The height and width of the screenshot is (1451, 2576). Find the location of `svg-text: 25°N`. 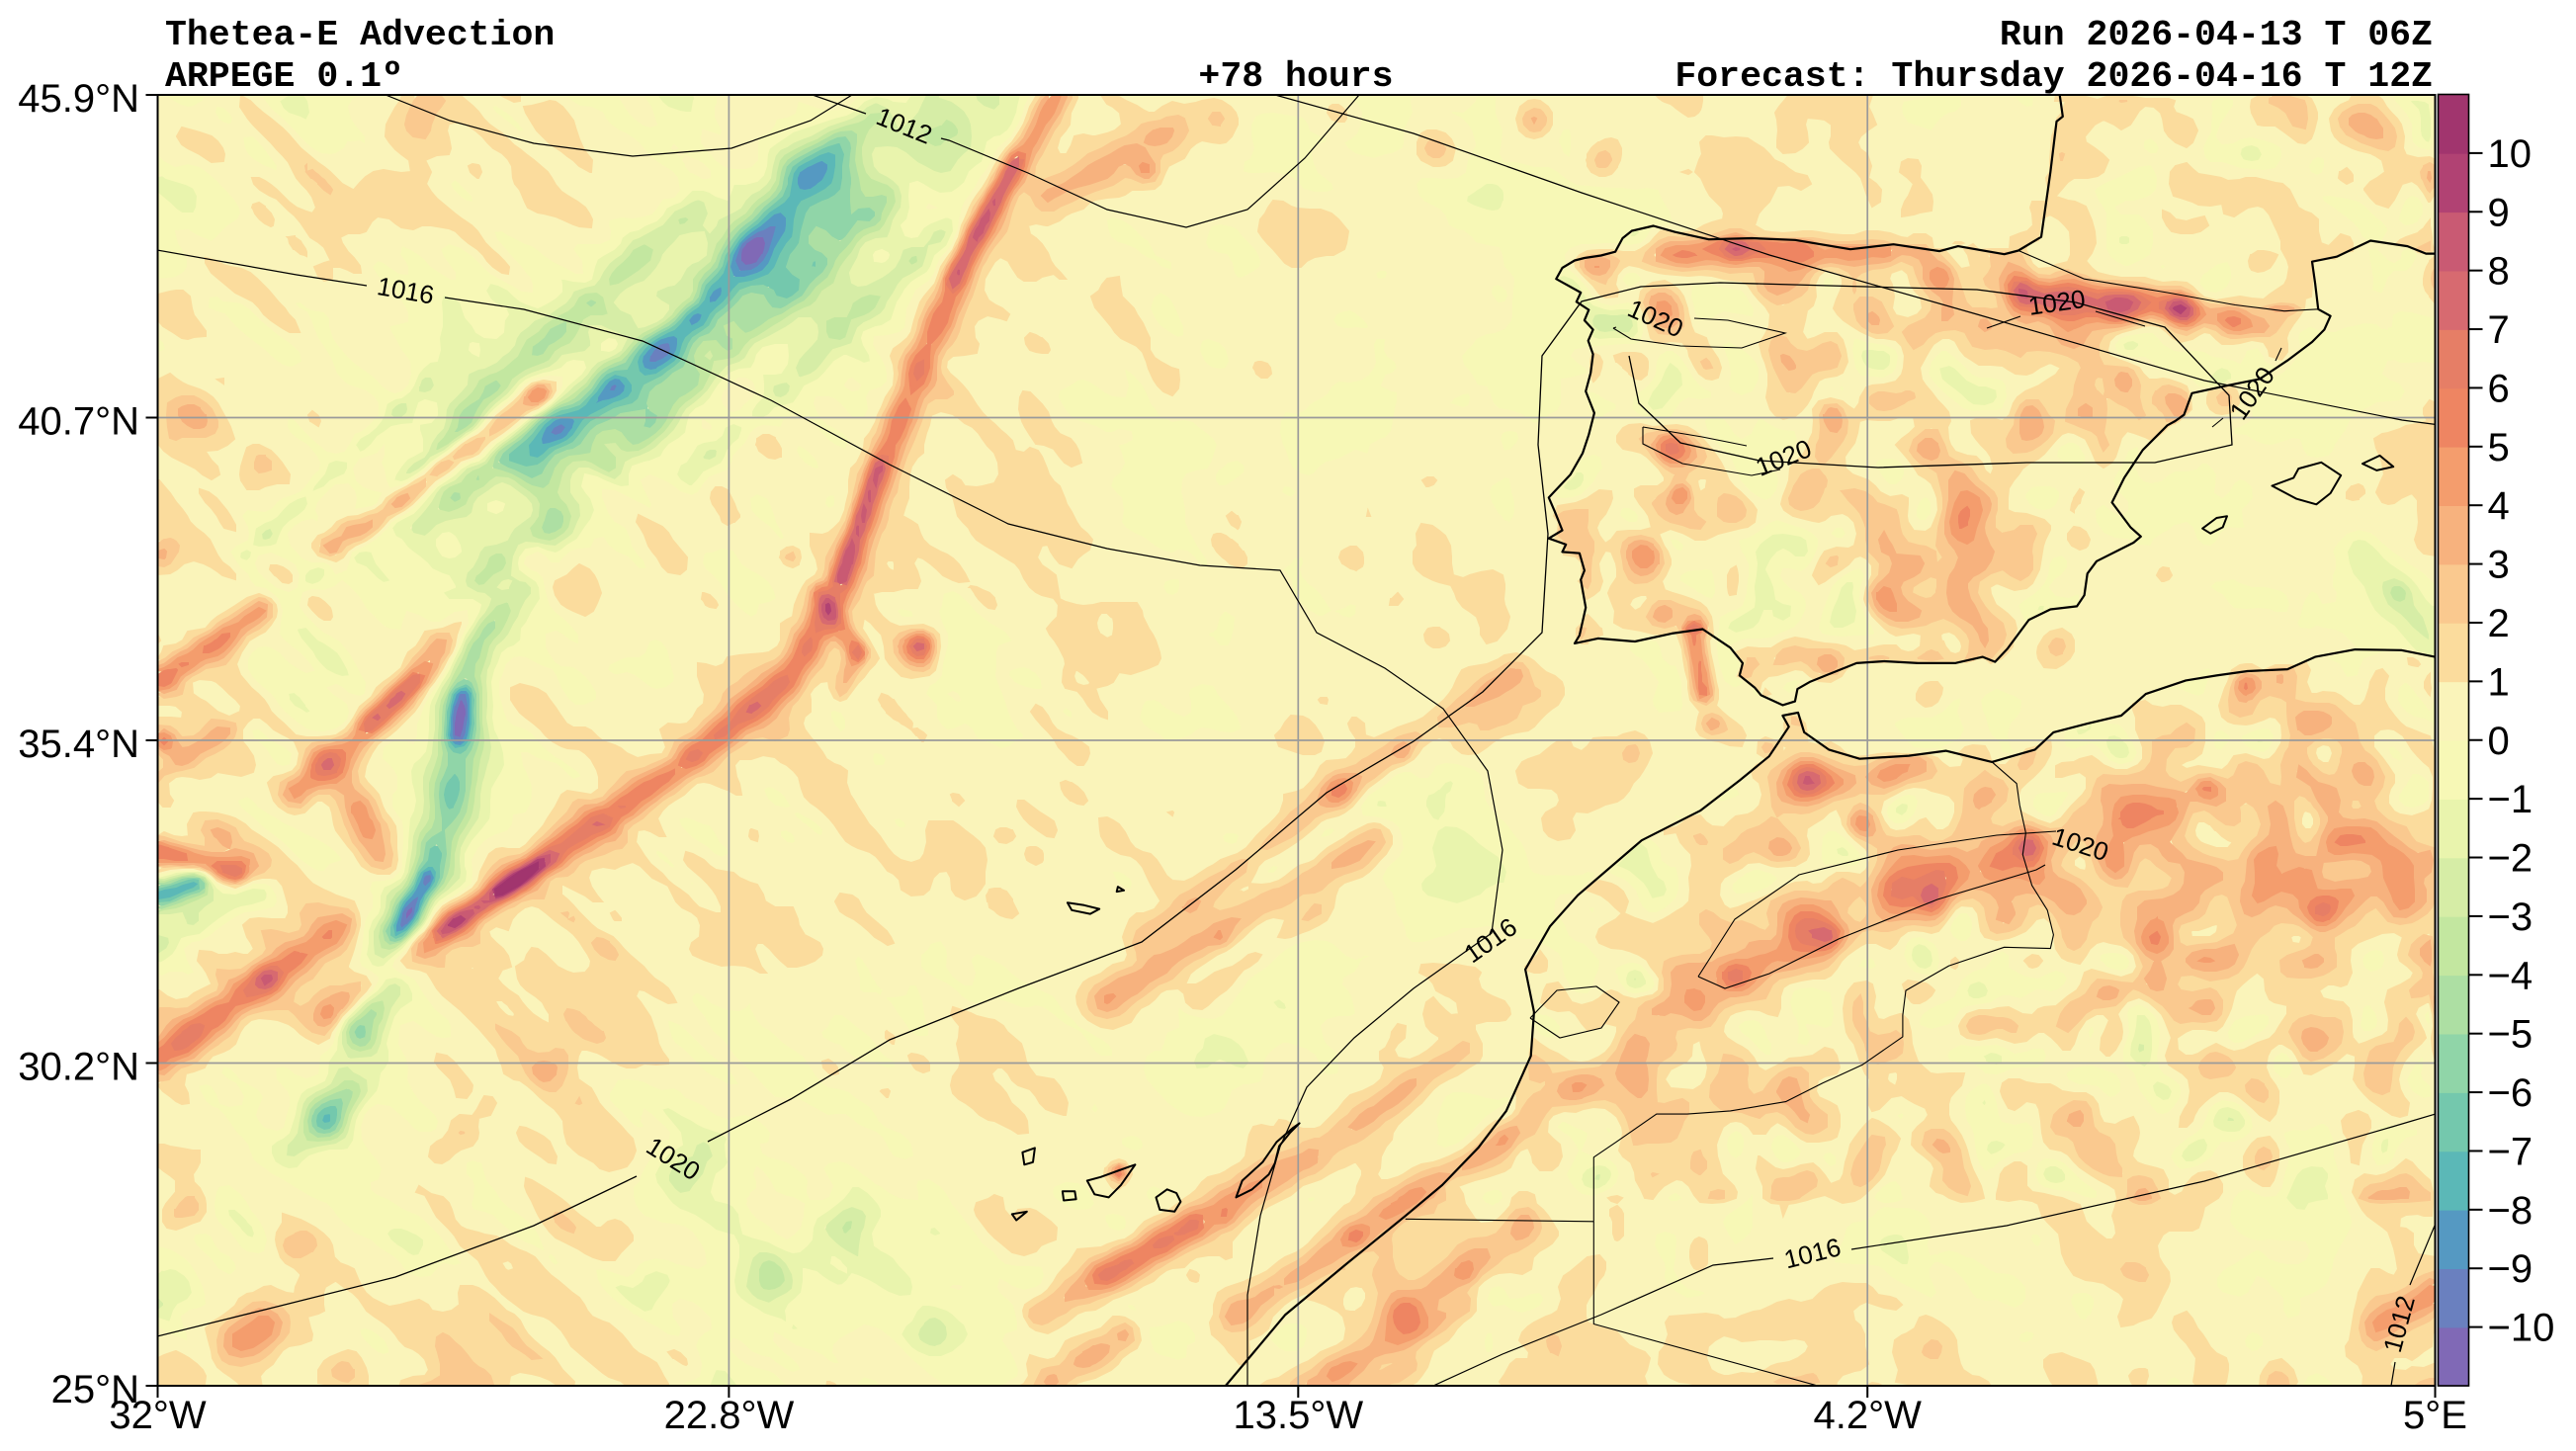

svg-text: 25°N is located at coordinates (95, 1389).